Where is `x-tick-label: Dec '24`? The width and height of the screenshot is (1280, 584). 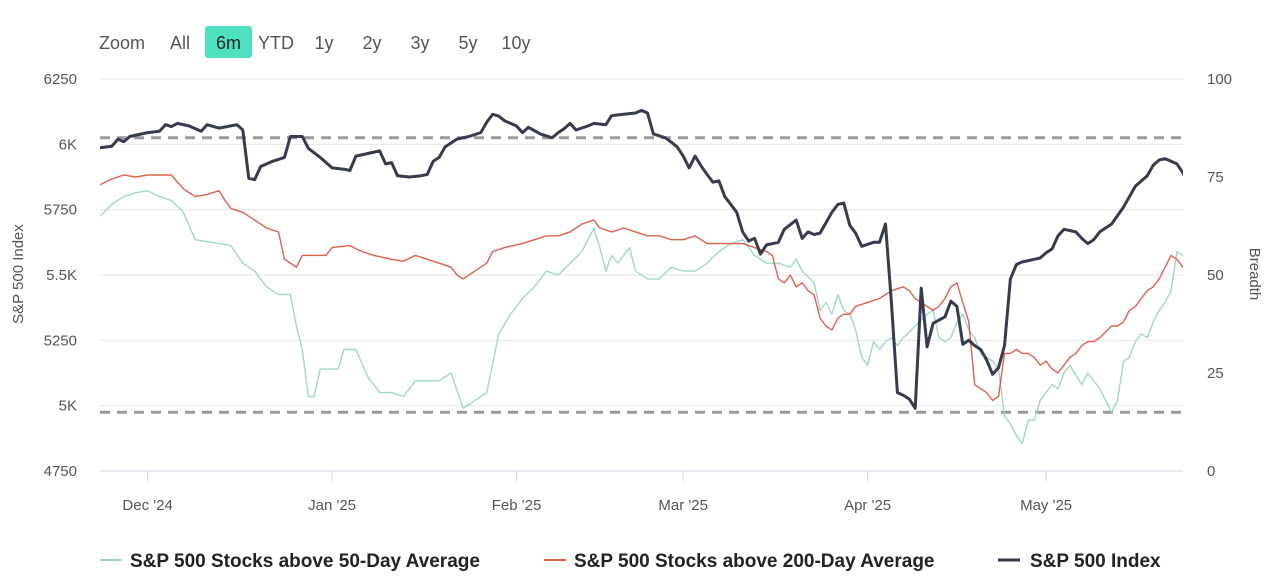 x-tick-label: Dec '24 is located at coordinates (147, 505).